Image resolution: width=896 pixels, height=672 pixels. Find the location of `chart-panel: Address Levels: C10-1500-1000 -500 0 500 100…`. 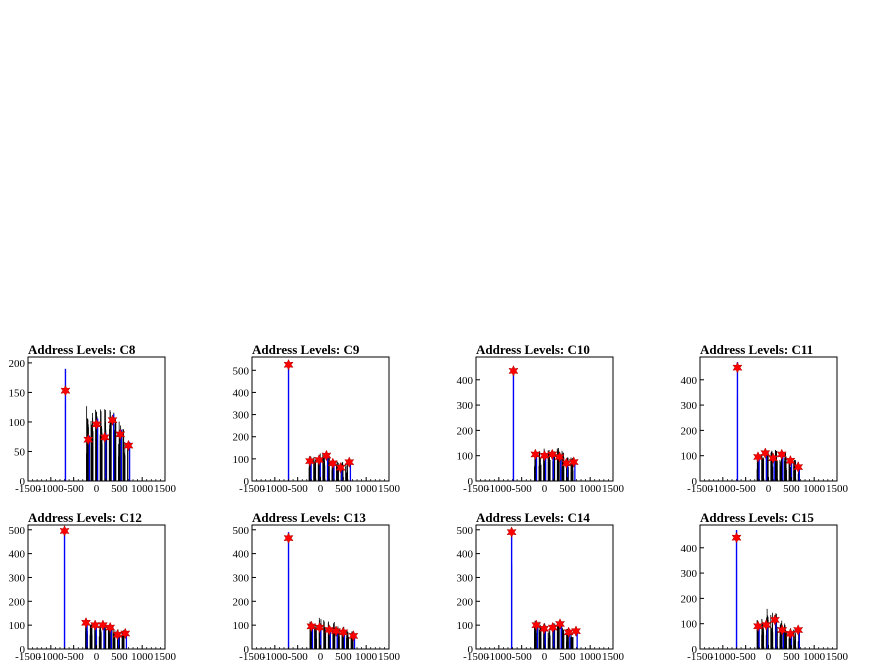

chart-panel: Address Levels: C10-1500-1000 -500 0 500 100… is located at coordinates (541, 418).